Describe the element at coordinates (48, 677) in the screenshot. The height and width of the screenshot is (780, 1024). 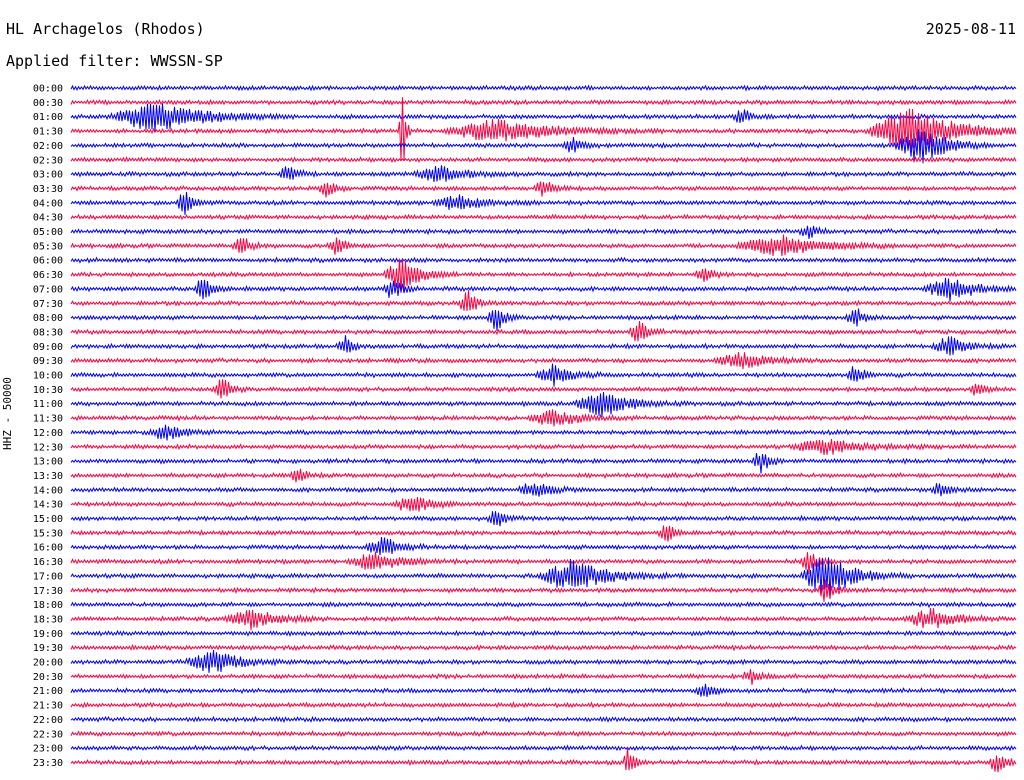
I see `time-label: 20:30` at that location.